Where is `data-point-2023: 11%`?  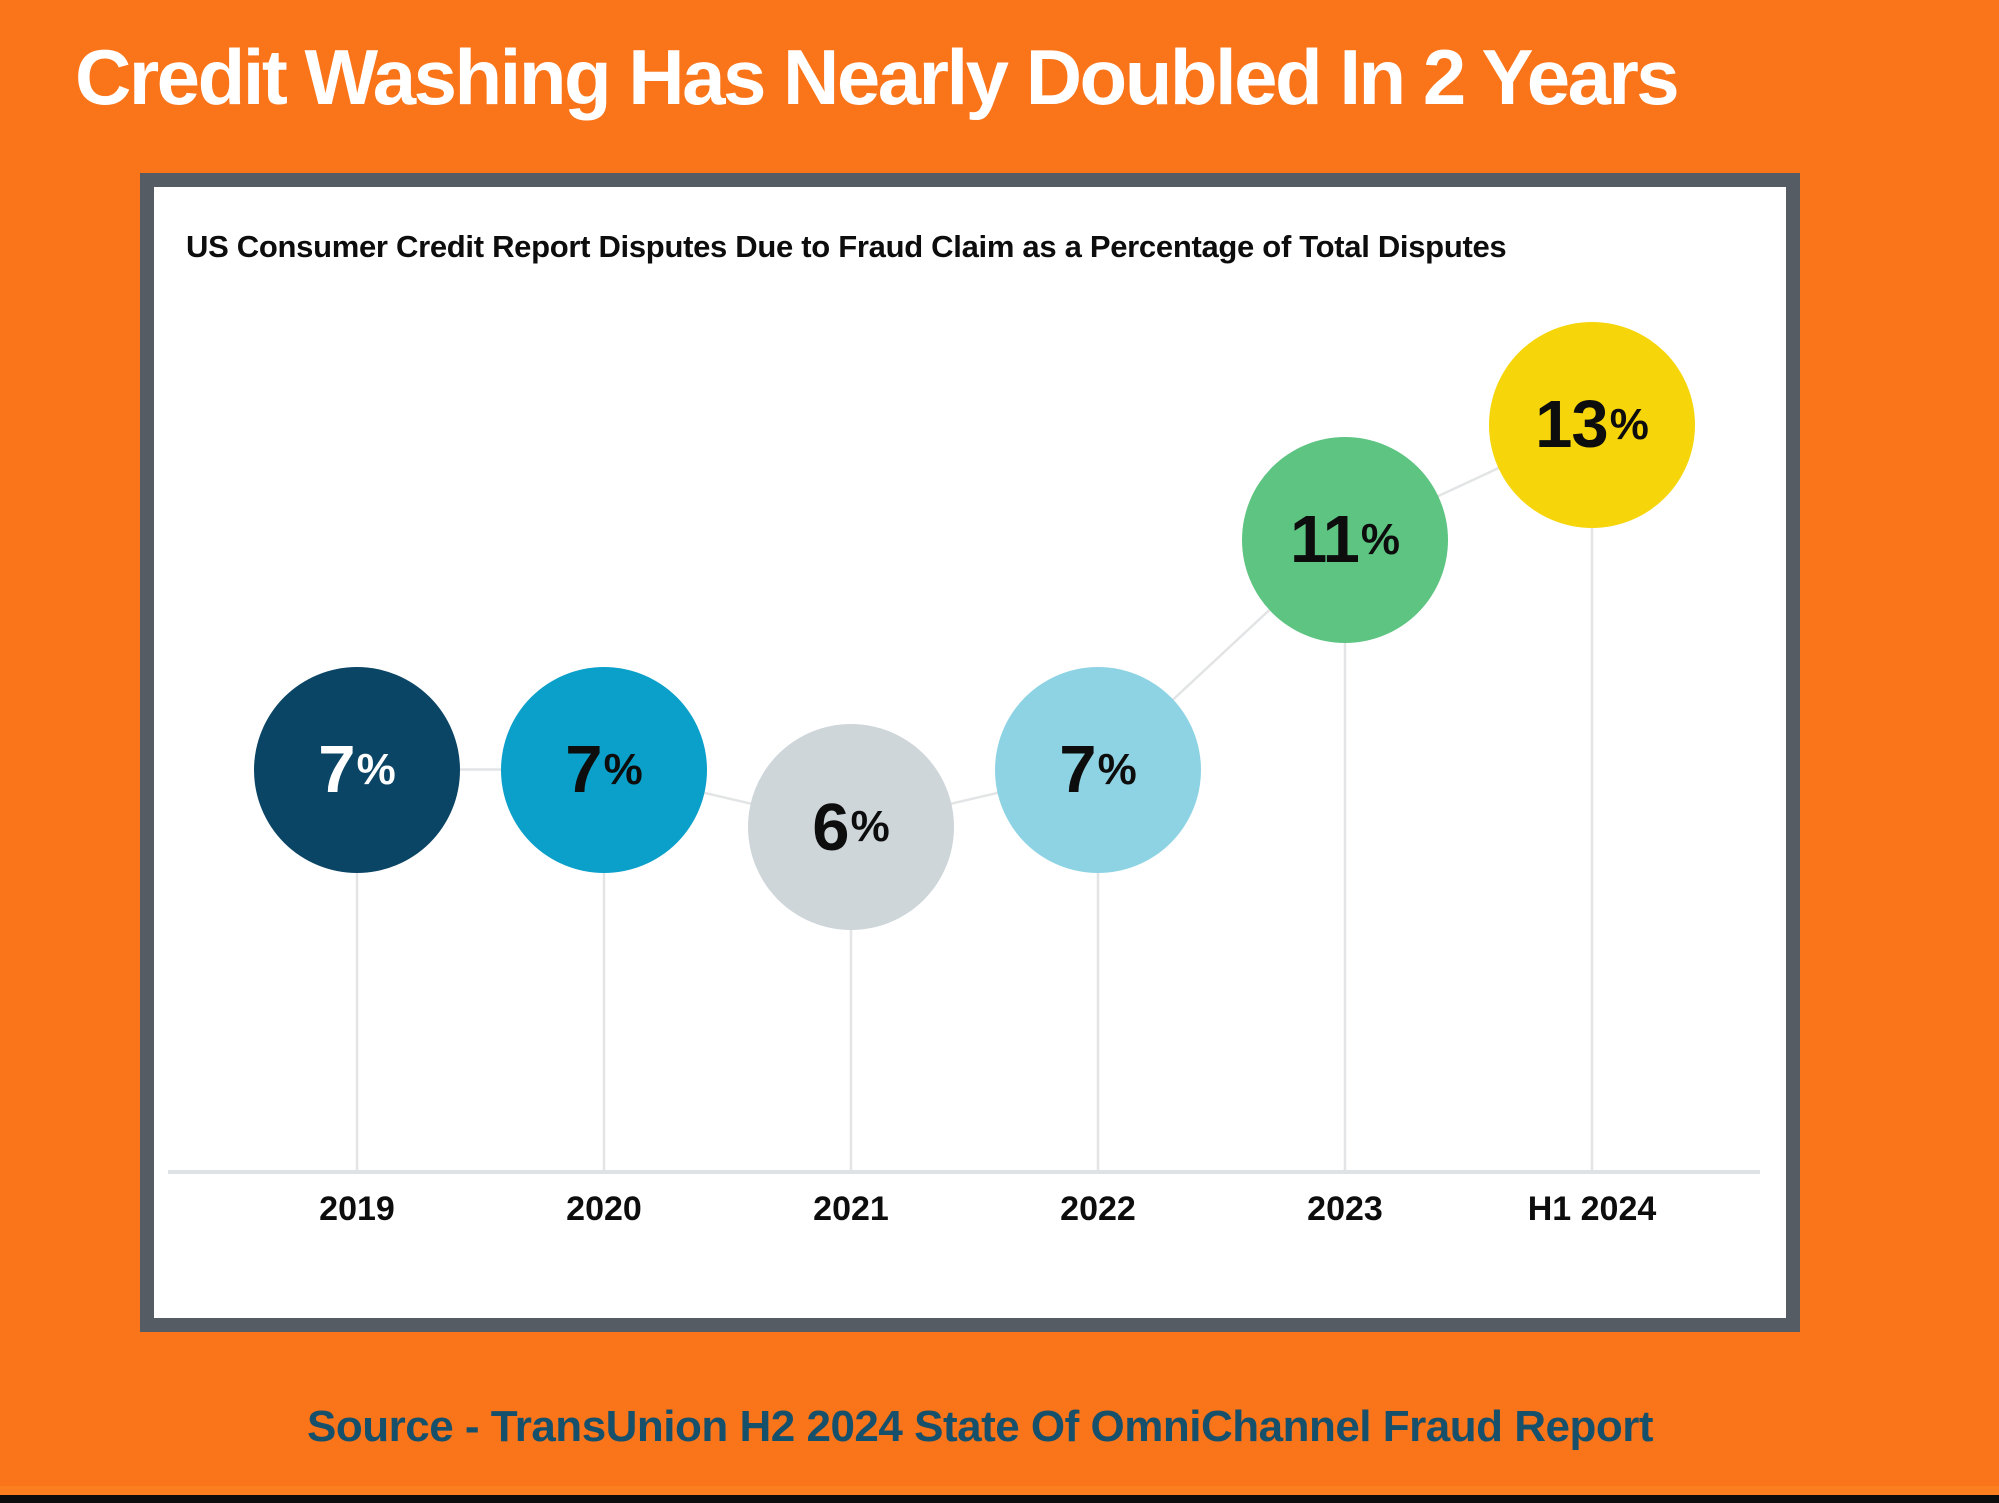
data-point-2023: 11% is located at coordinates (1345, 539).